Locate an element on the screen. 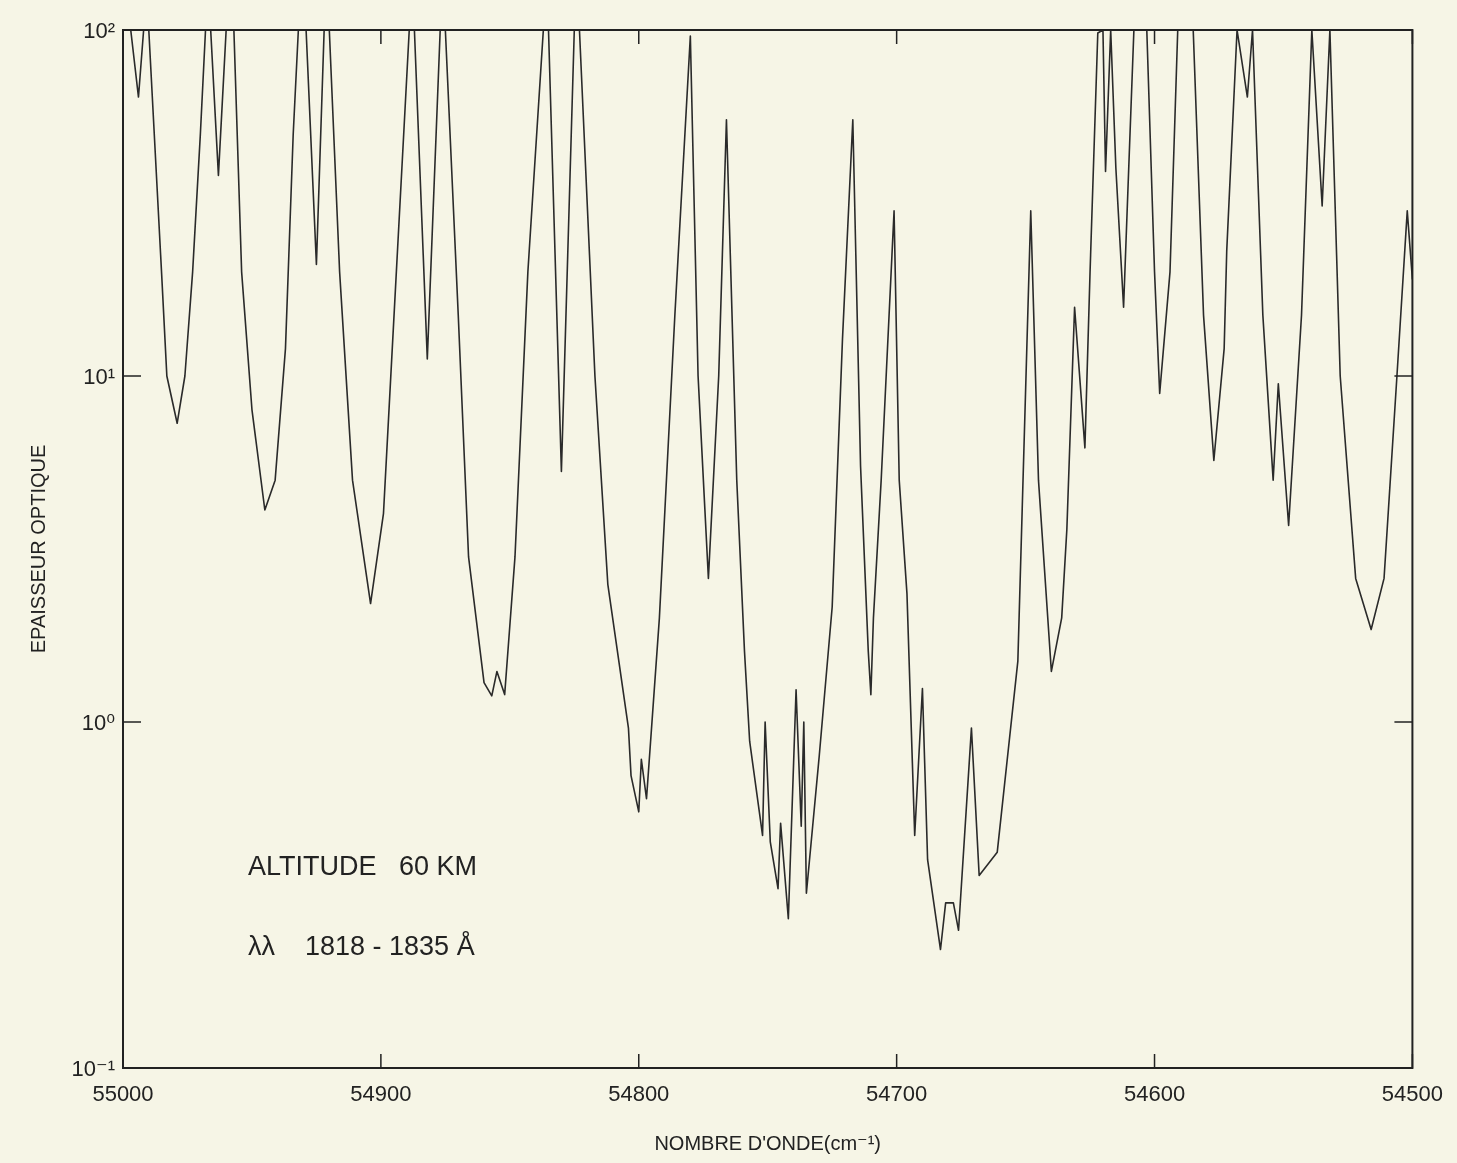 The width and height of the screenshot is (1457, 1163). y-tick-label: 10⁰ is located at coordinates (98, 722).